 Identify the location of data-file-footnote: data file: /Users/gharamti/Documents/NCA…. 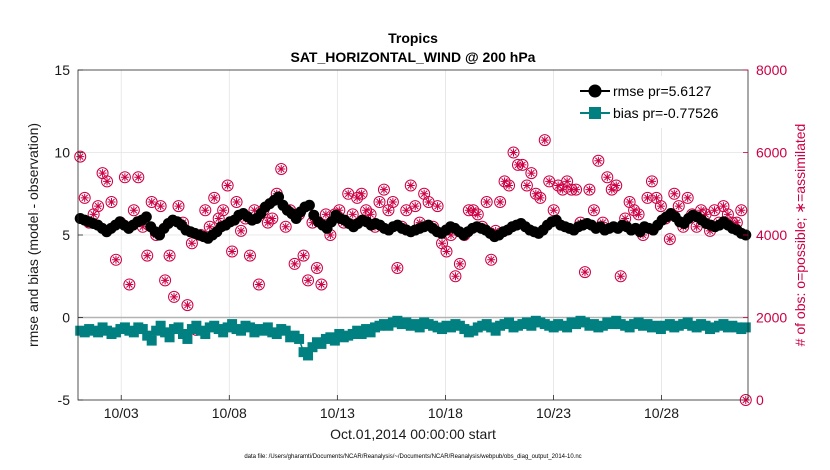
(412, 457).